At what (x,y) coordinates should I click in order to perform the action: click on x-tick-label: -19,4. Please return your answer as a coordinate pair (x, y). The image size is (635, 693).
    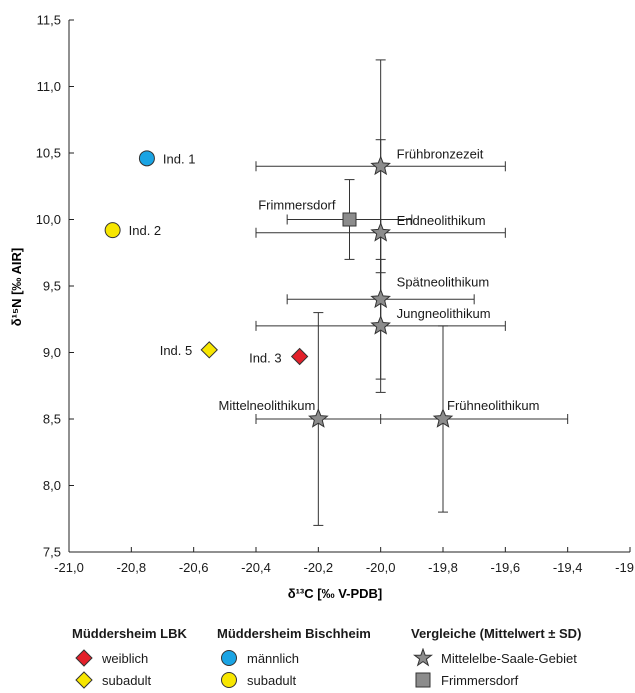
    Looking at the image, I should click on (568, 567).